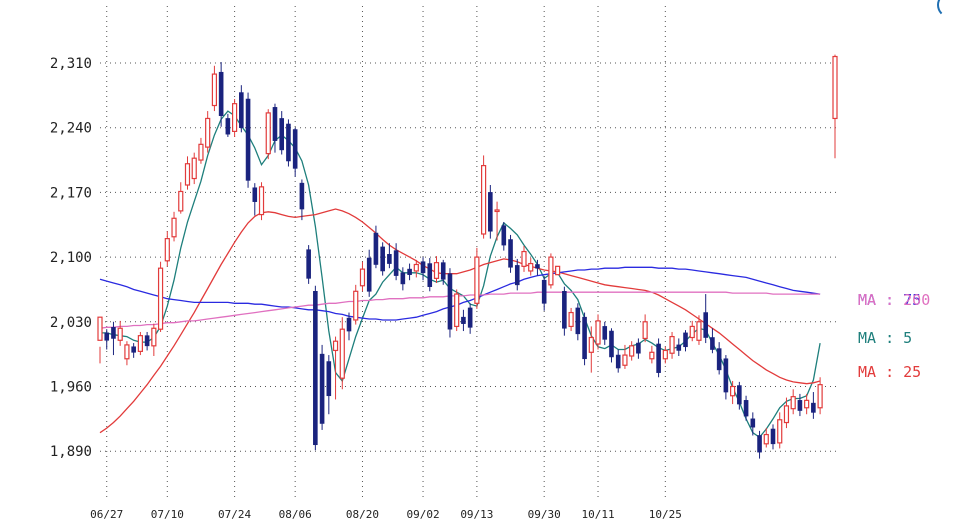  Describe the element at coordinates (422, 514) in the screenshot. I see `x-tick-label: 09/02` at that location.